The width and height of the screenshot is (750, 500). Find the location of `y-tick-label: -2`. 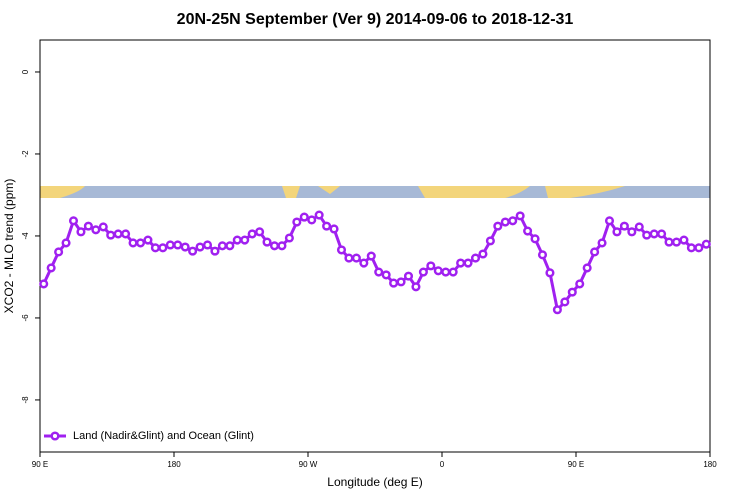

y-tick-label: -2 is located at coordinates (25, 154).